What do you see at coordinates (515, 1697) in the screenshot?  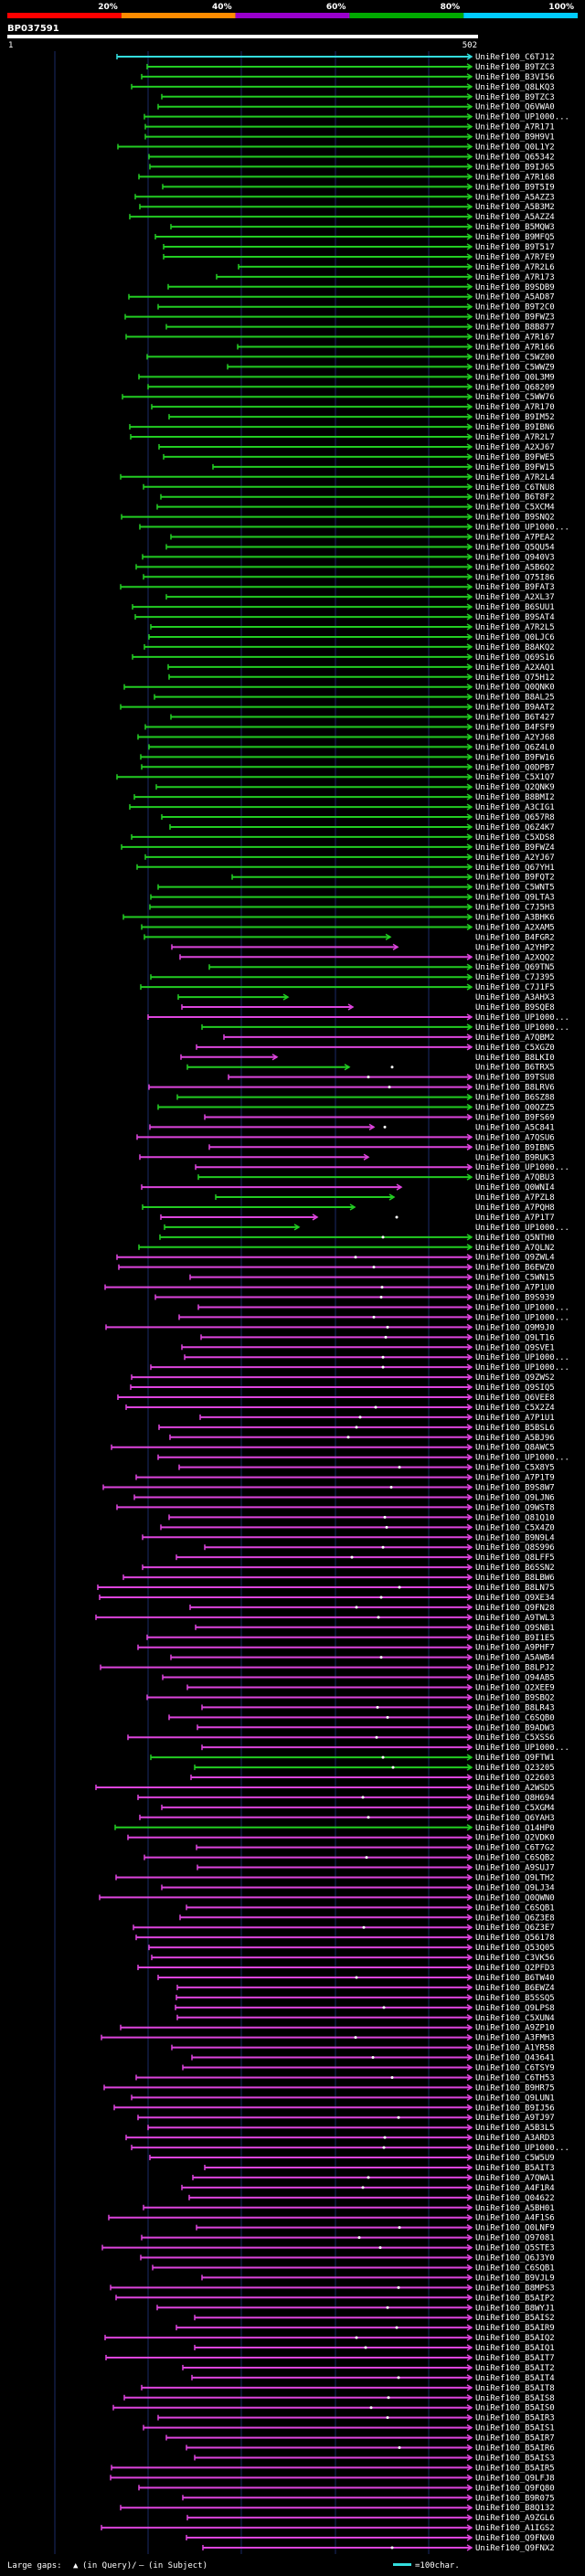 I see `hit-label: UniRef100_B9SBQ2` at bounding box center [515, 1697].